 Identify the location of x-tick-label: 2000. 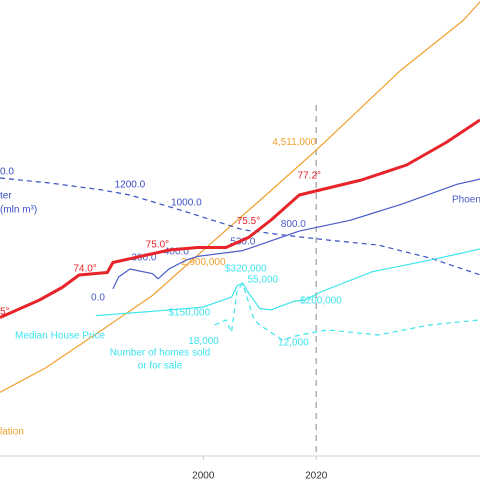
(203, 475).